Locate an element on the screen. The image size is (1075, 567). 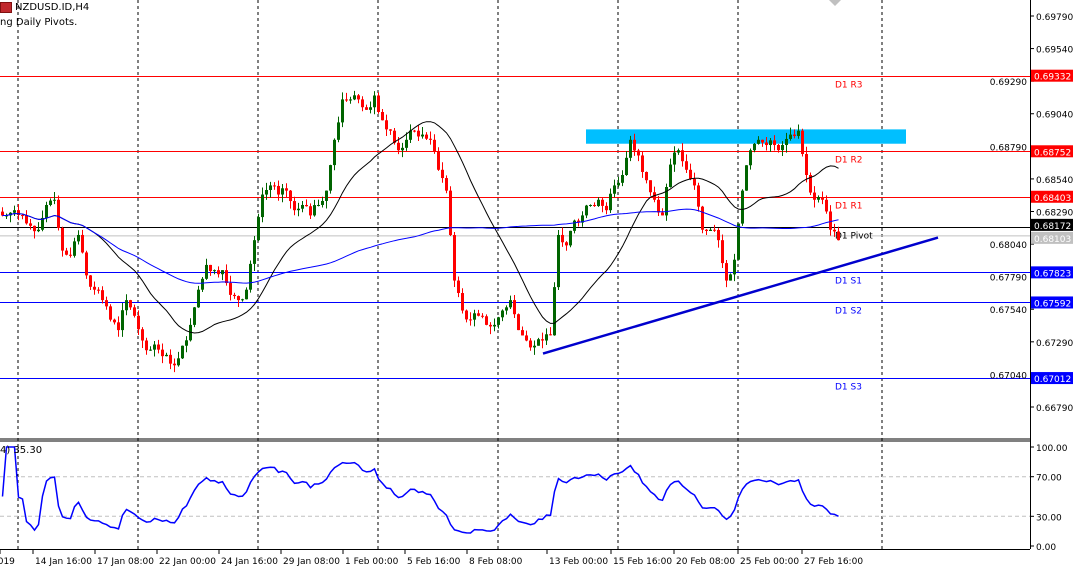
pivot-label: D1 R1 is located at coordinates (849, 207).